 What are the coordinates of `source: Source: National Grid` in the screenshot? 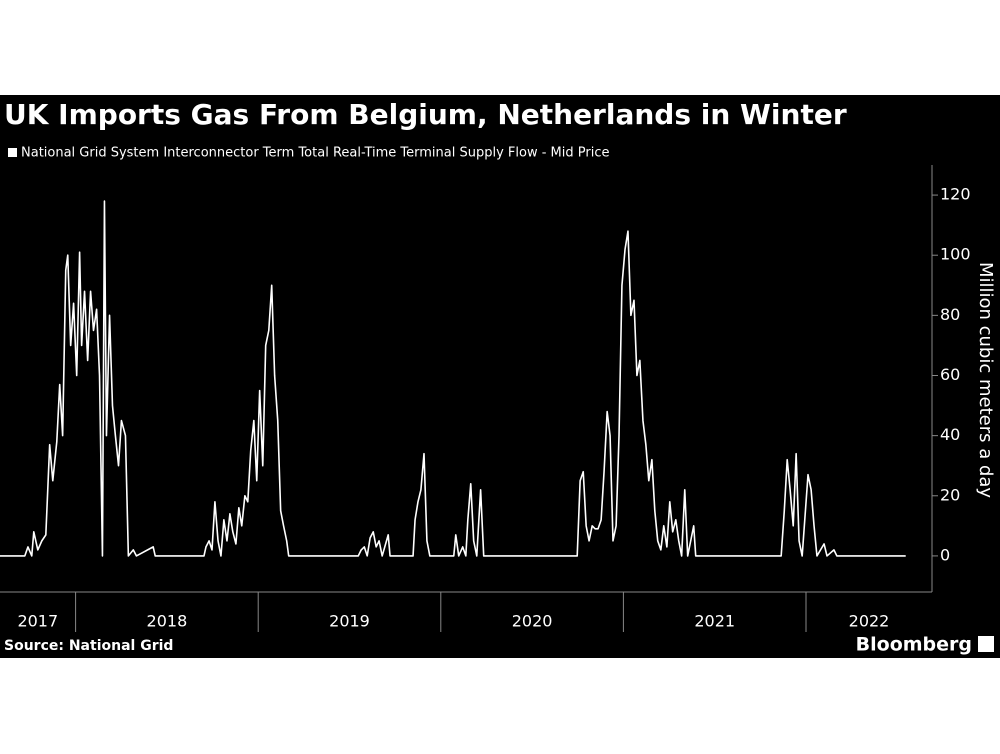 It's located at (88, 646).